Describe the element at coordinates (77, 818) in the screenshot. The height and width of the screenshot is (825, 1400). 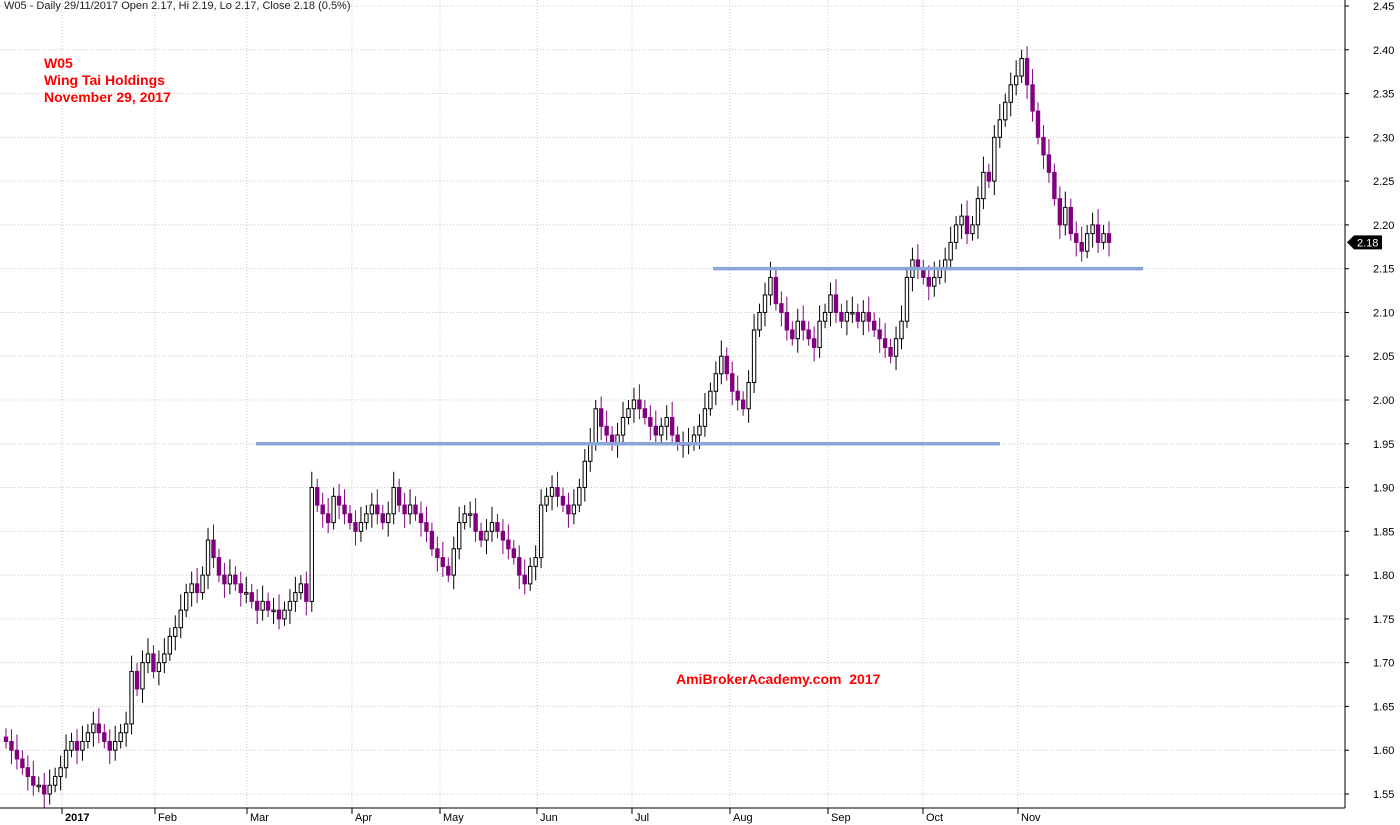
I see `x-tick-label: 2017` at that location.